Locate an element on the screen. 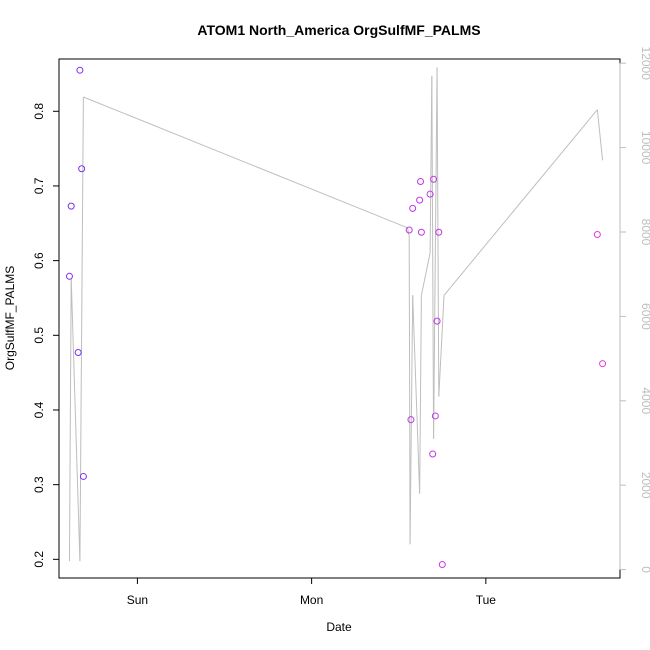  y-tick-label: 0.5 is located at coordinates (39, 335).